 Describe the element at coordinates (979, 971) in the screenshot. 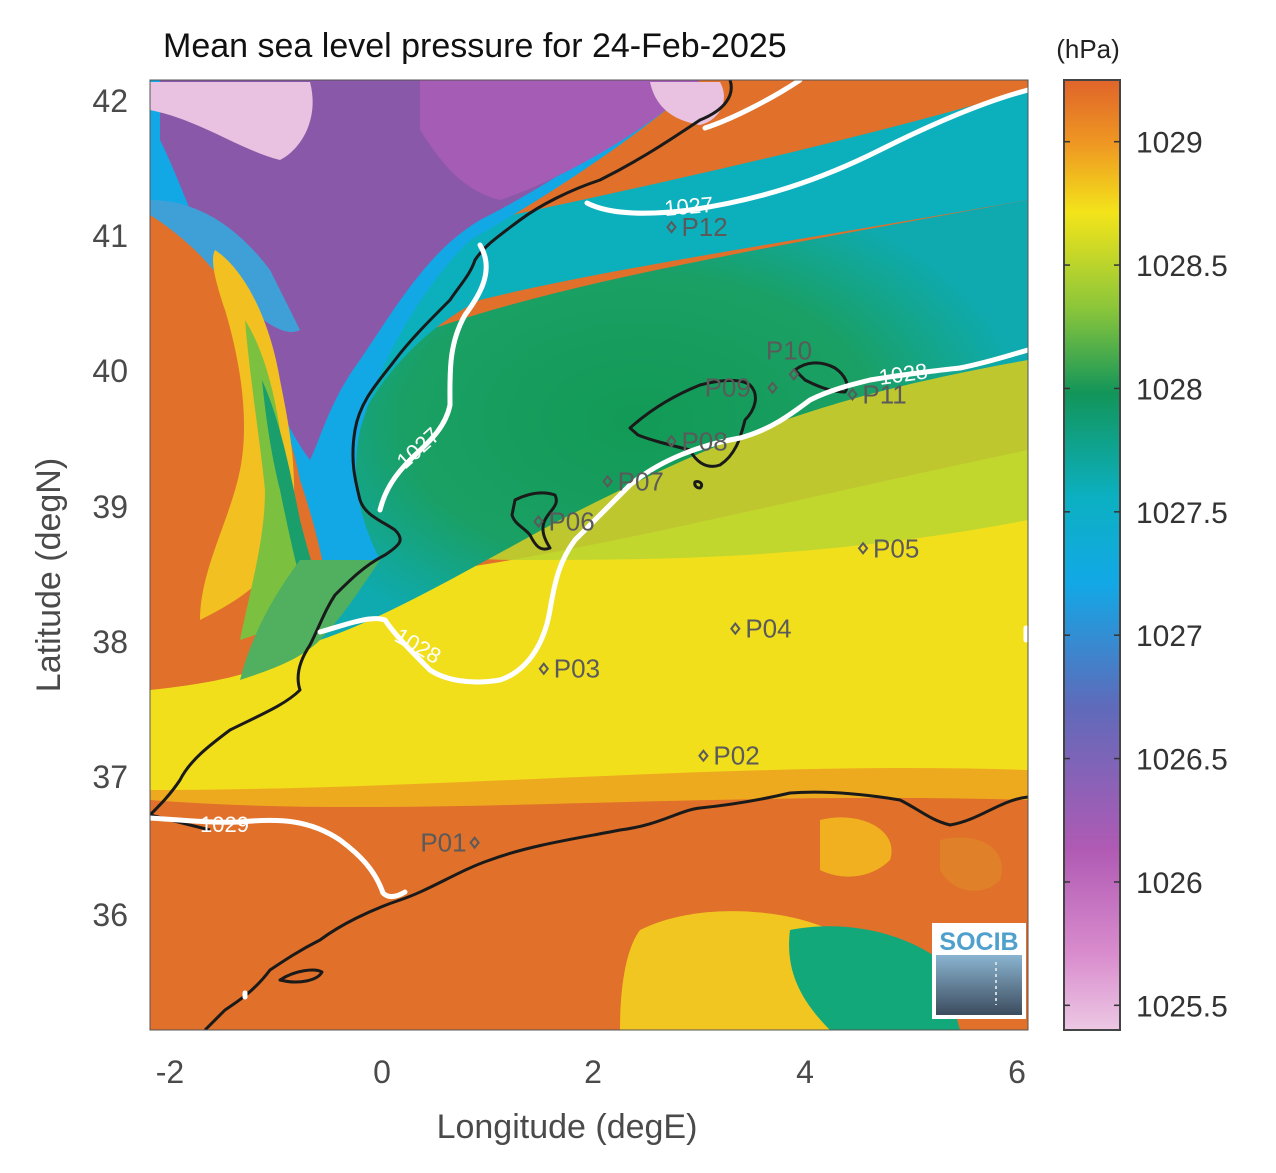

I see `socib-logo: SOCIB` at that location.